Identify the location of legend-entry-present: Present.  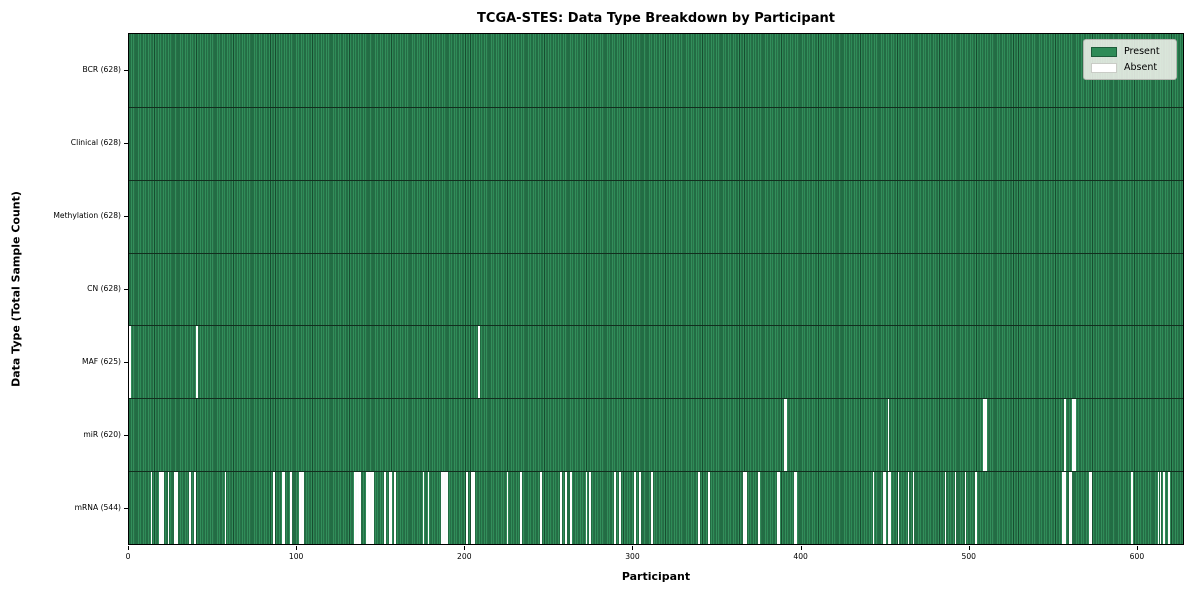
(1129, 51).